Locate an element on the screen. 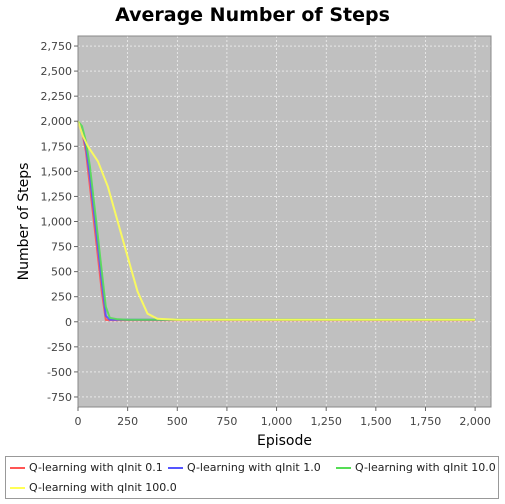 This screenshot has height=504, width=505. y-tick-label: 1,500 is located at coordinates (57, 171).